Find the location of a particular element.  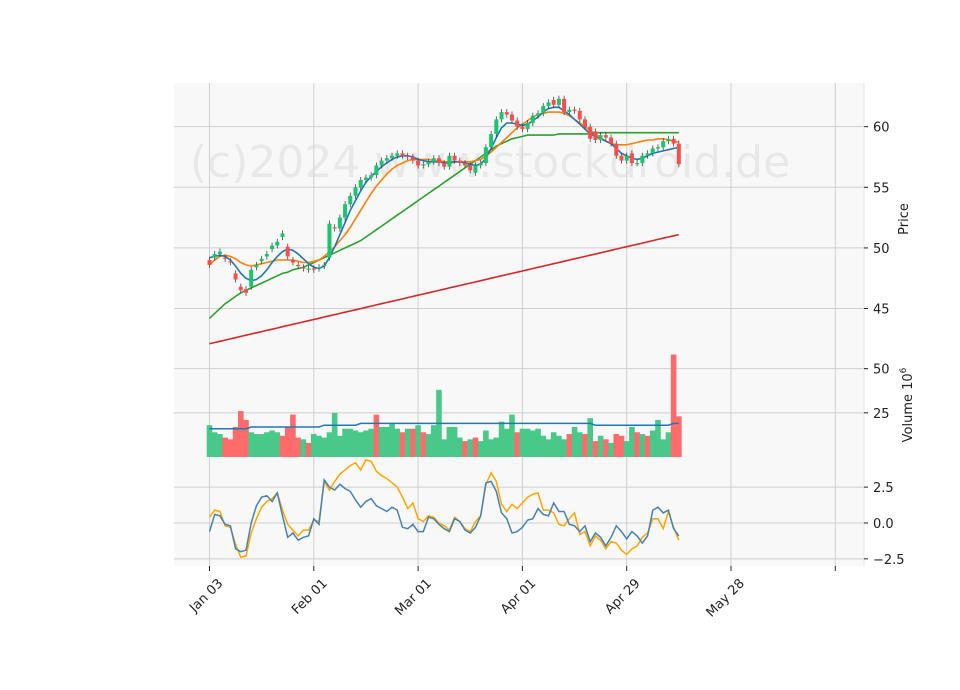

volume-tick-label: 50 is located at coordinates (881, 370).